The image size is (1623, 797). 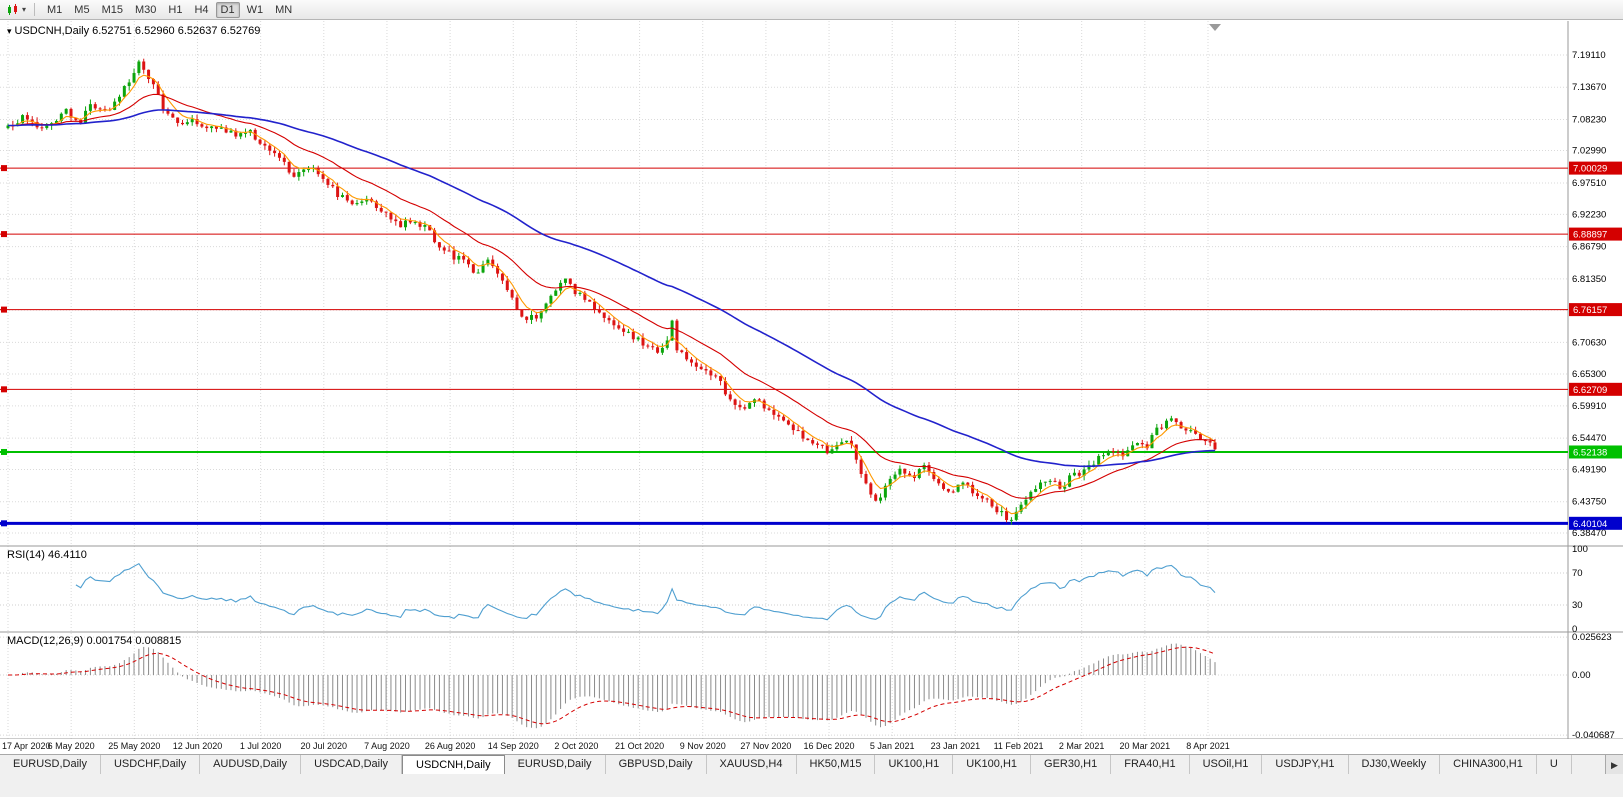 What do you see at coordinates (251, 764) in the screenshot?
I see `chart-tab-audusd-daily: AUDUSD,Daily` at bounding box center [251, 764].